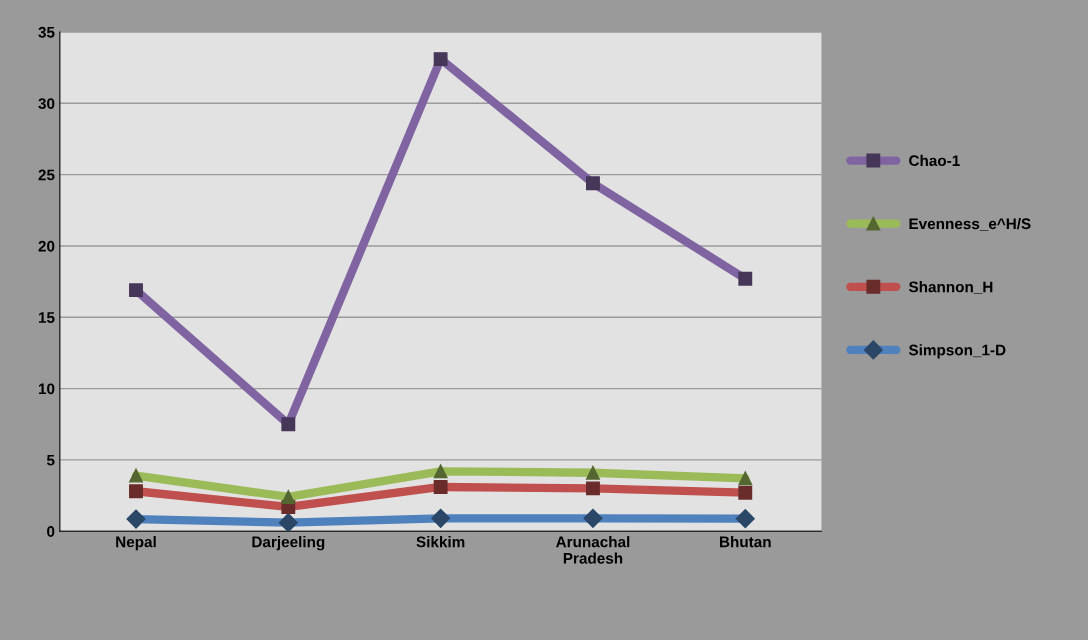  I want to click on x-tick-label: Darjeeling, so click(288, 543).